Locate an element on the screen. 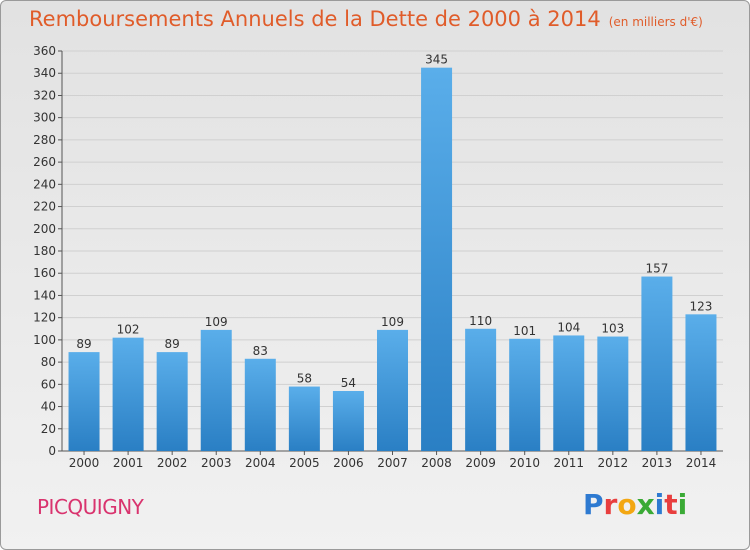 The width and height of the screenshot is (750, 550). y-tick-label: 20 is located at coordinates (48, 429).